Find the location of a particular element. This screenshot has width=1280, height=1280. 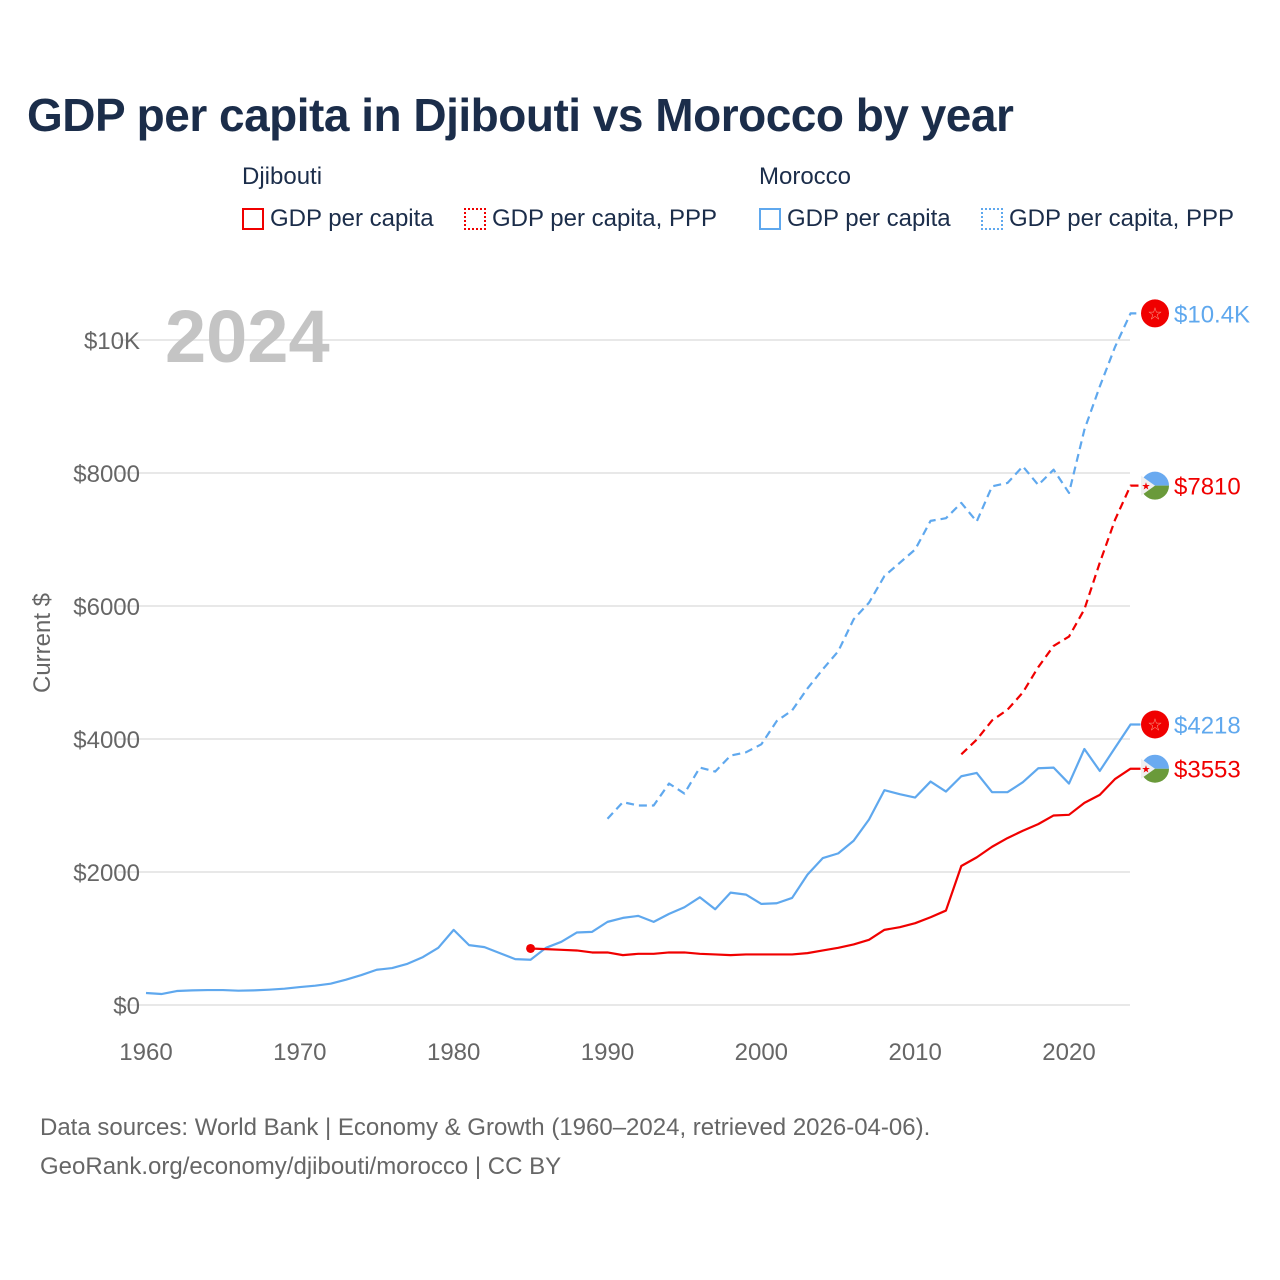

legend-djibouti-ppp: GDP per capita, PPP is located at coordinates (590, 219).